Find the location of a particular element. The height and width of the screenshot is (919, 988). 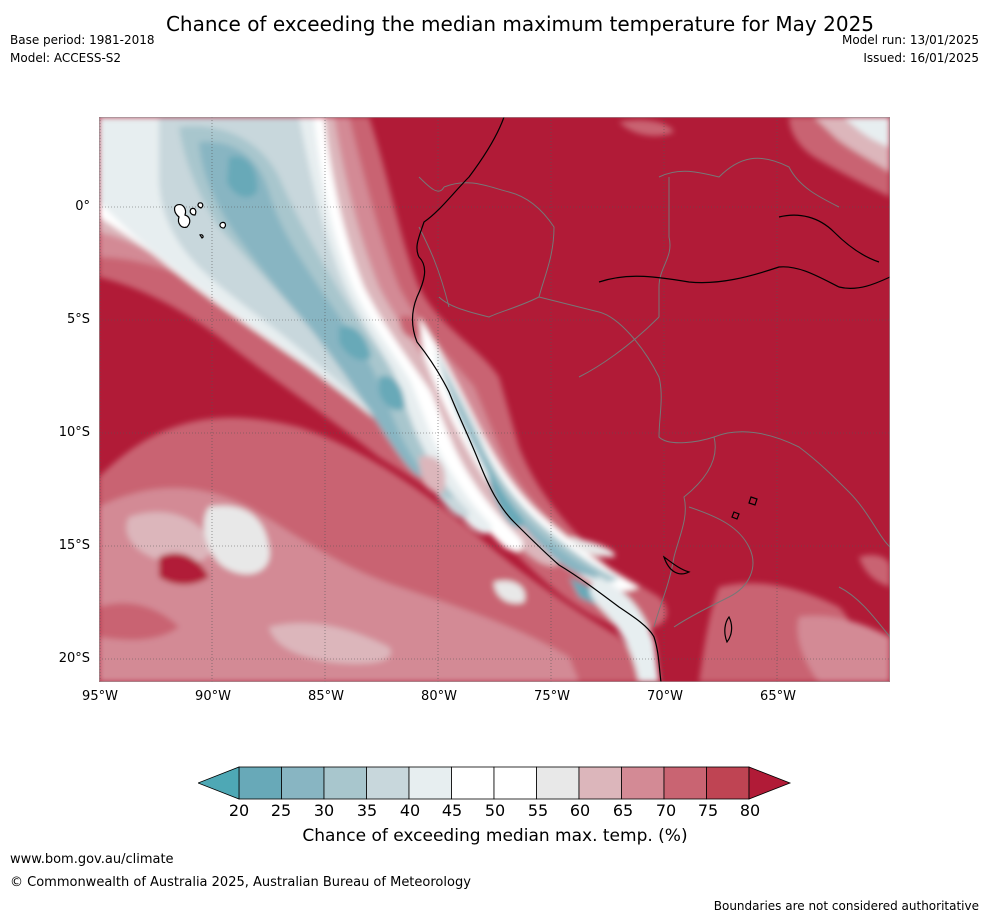

galapagos-islands is located at coordinates (200, 220).